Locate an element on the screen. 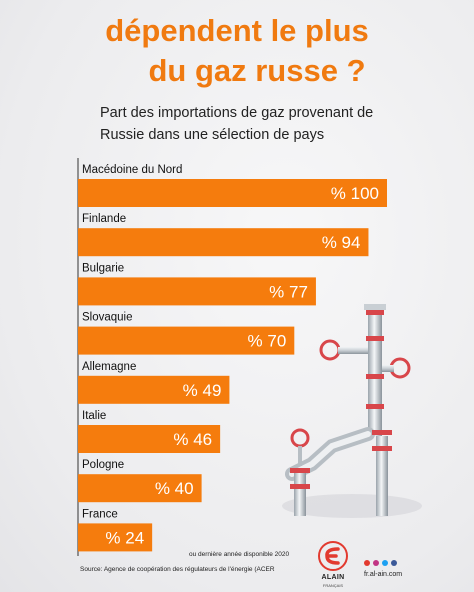 This screenshot has height=592, width=474. bar-value-label: % 100 is located at coordinates (355, 193).